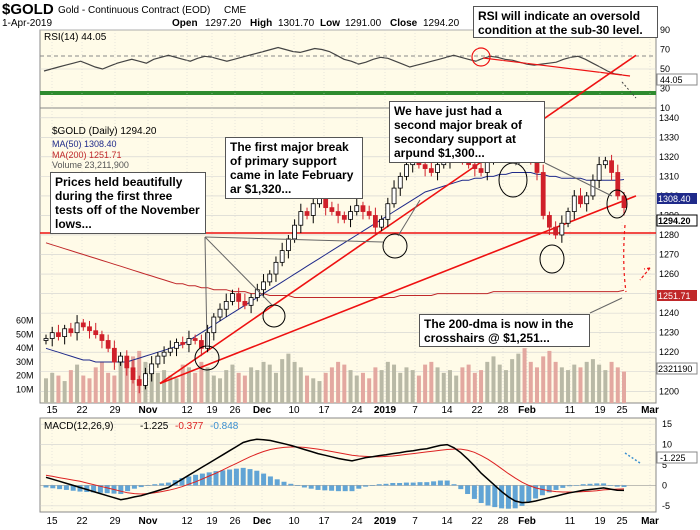 The image size is (700, 530). Describe the element at coordinates (665, 108) in the screenshot. I see `rsi-y-tick-label: 10` at that location.